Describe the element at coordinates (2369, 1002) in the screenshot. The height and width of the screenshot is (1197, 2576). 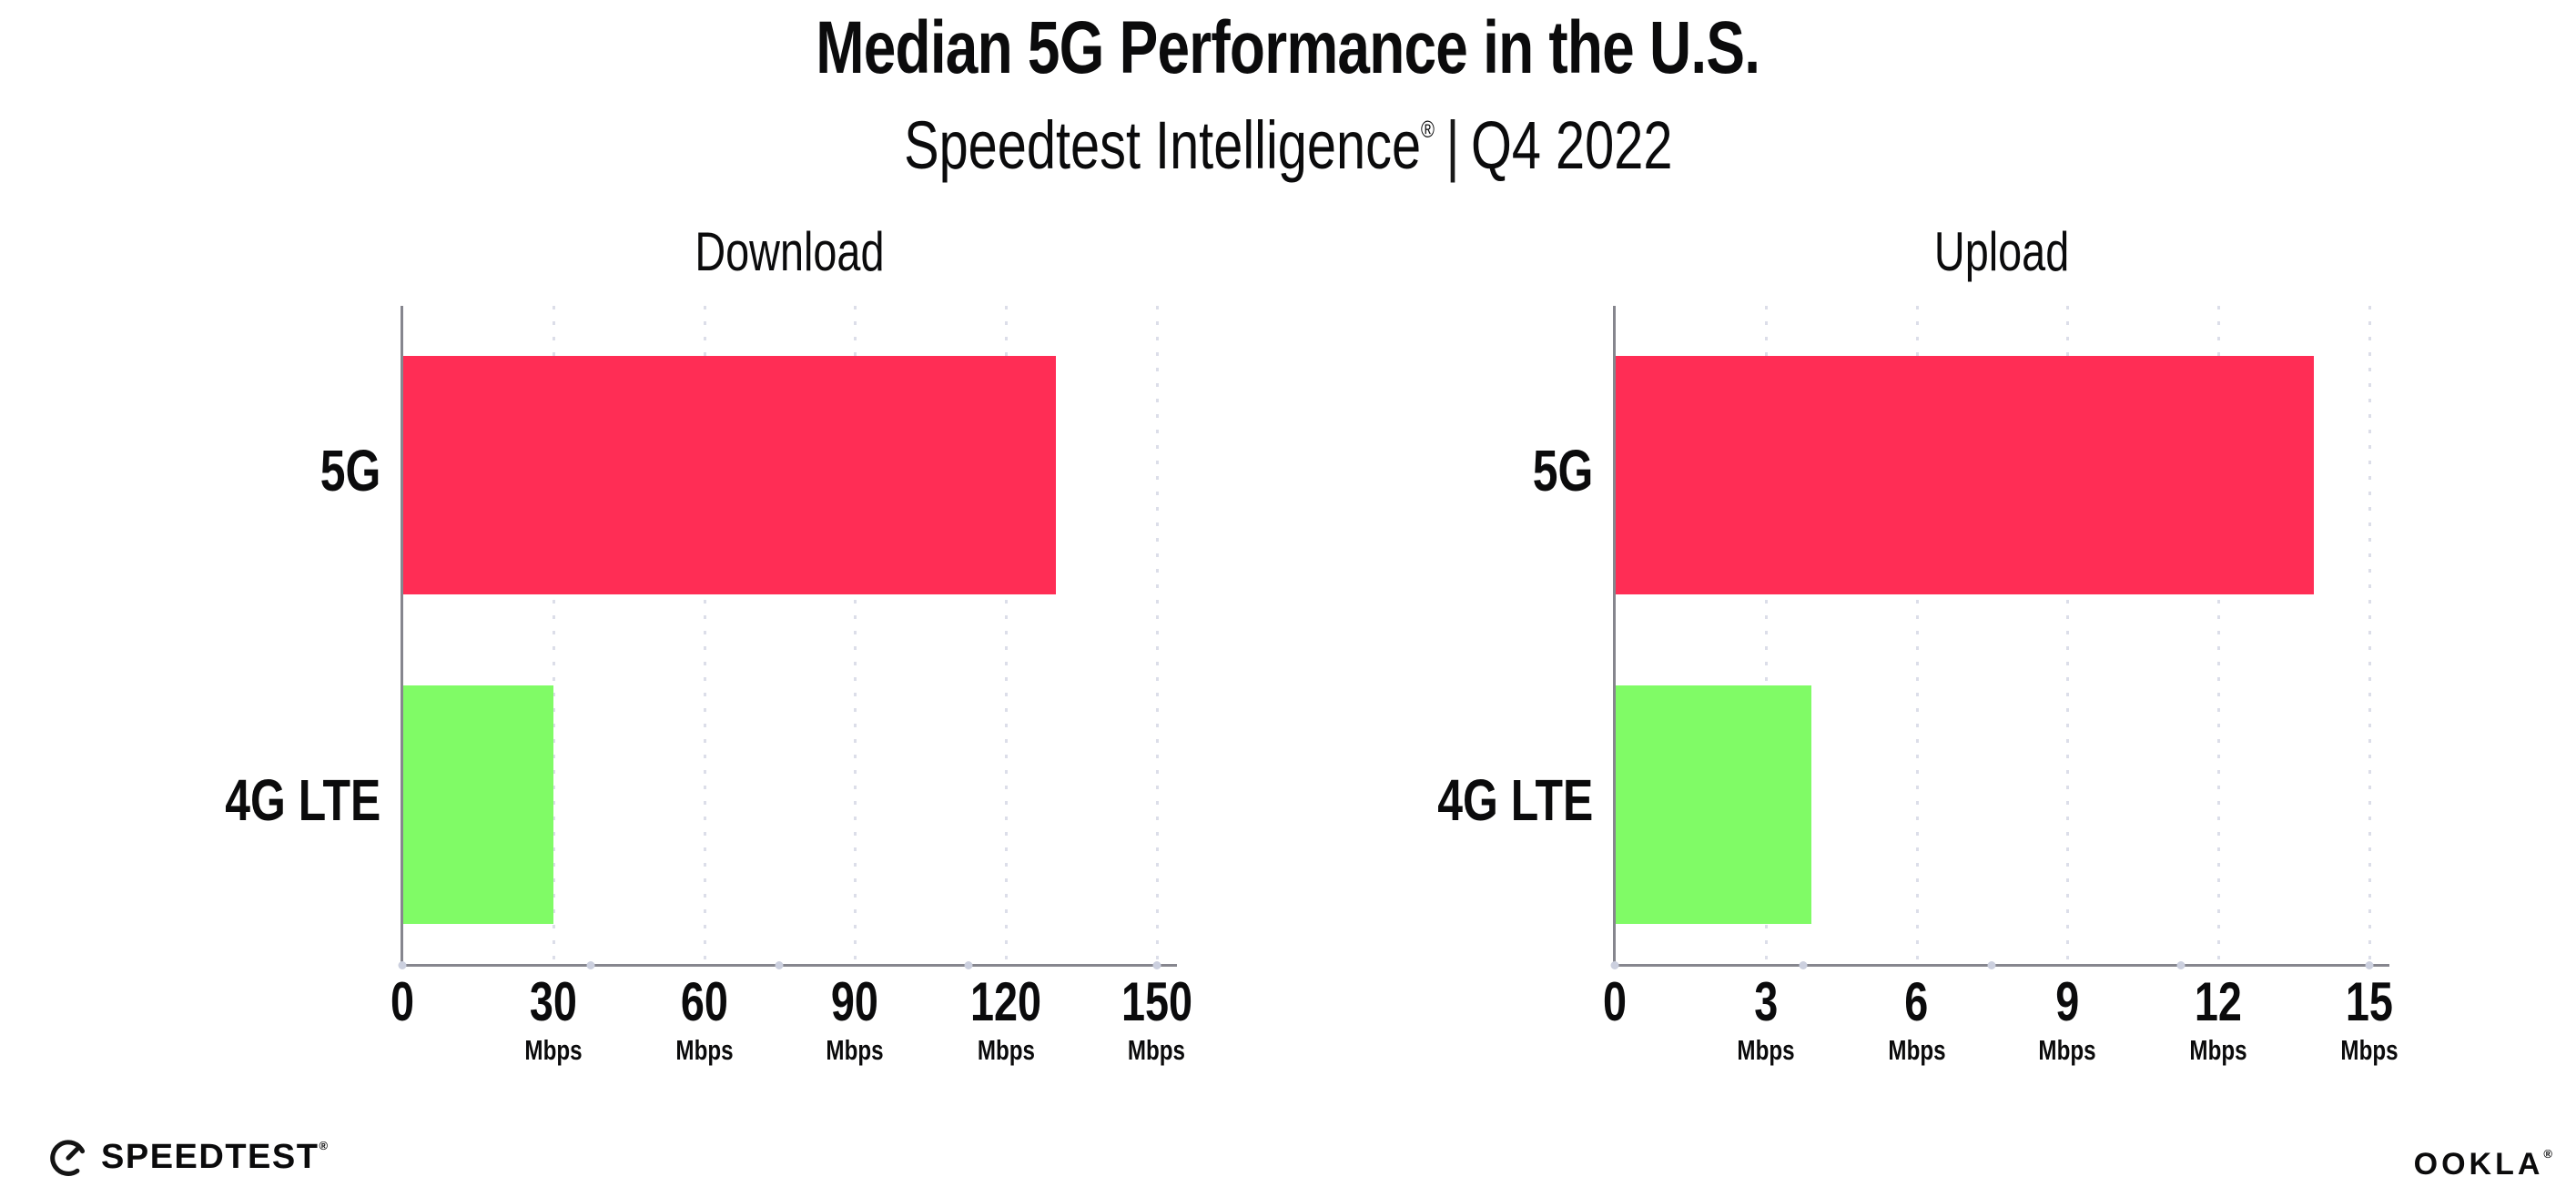
I see `tick-value: 15` at that location.